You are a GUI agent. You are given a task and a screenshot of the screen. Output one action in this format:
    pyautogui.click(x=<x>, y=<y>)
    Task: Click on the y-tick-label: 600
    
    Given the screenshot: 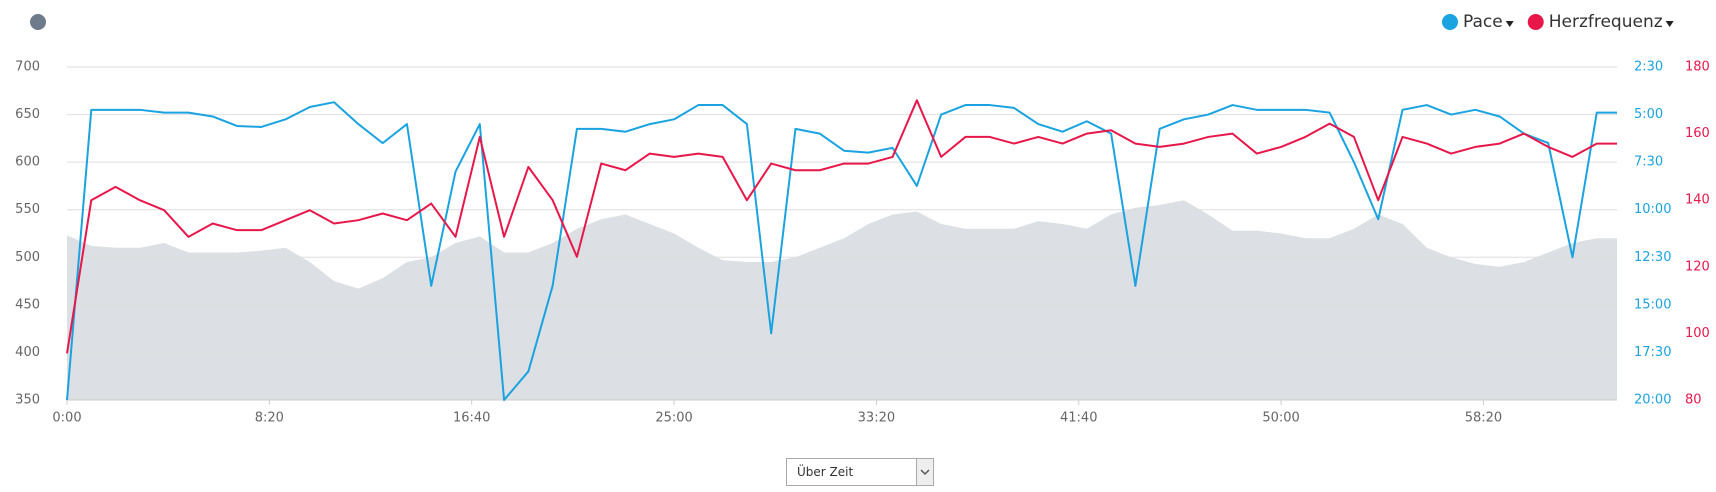 What is the action you would take?
    pyautogui.click(x=27, y=162)
    